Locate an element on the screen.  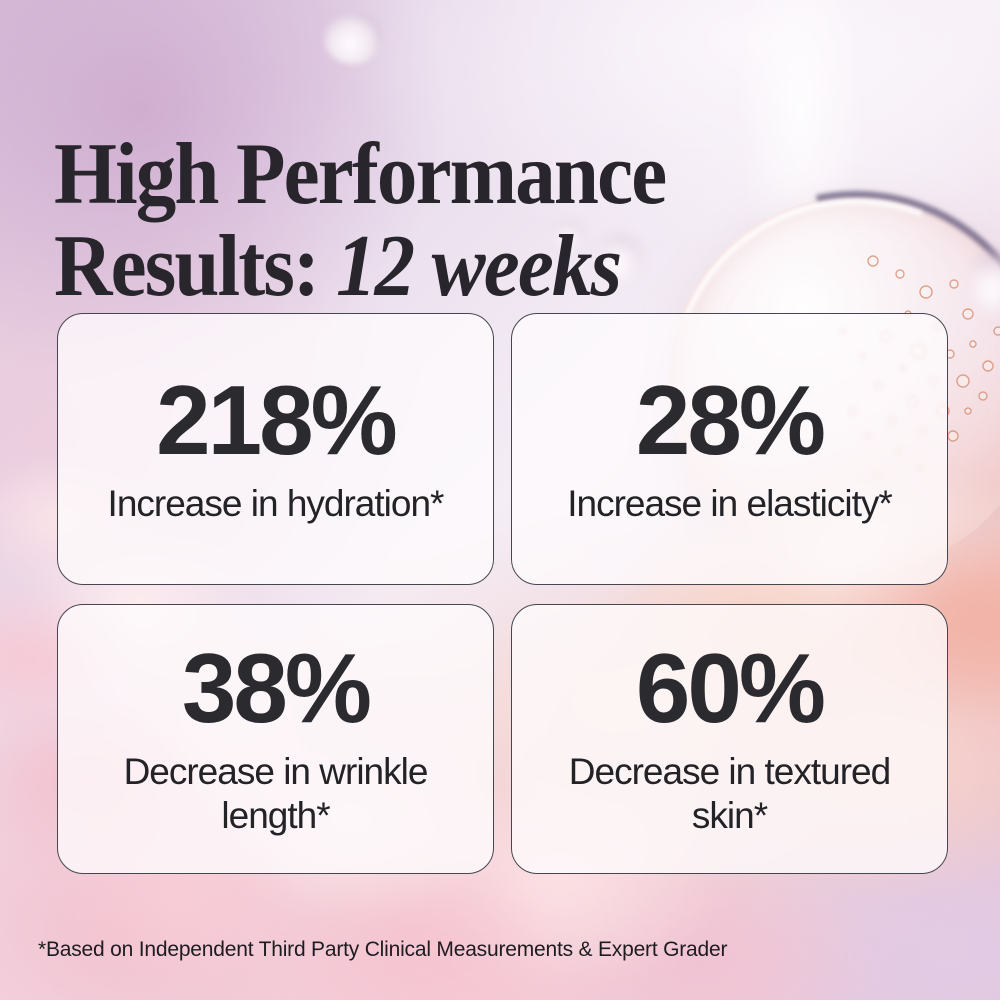
title-line1: High Performance is located at coordinates (360, 174).